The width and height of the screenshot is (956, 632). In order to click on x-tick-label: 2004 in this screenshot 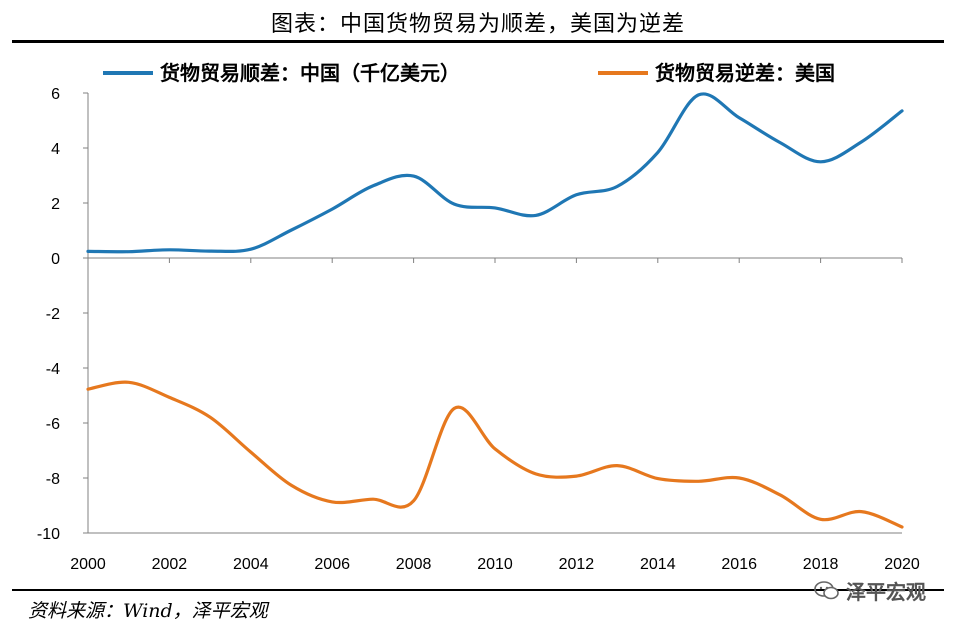, I will do `click(251, 564)`.